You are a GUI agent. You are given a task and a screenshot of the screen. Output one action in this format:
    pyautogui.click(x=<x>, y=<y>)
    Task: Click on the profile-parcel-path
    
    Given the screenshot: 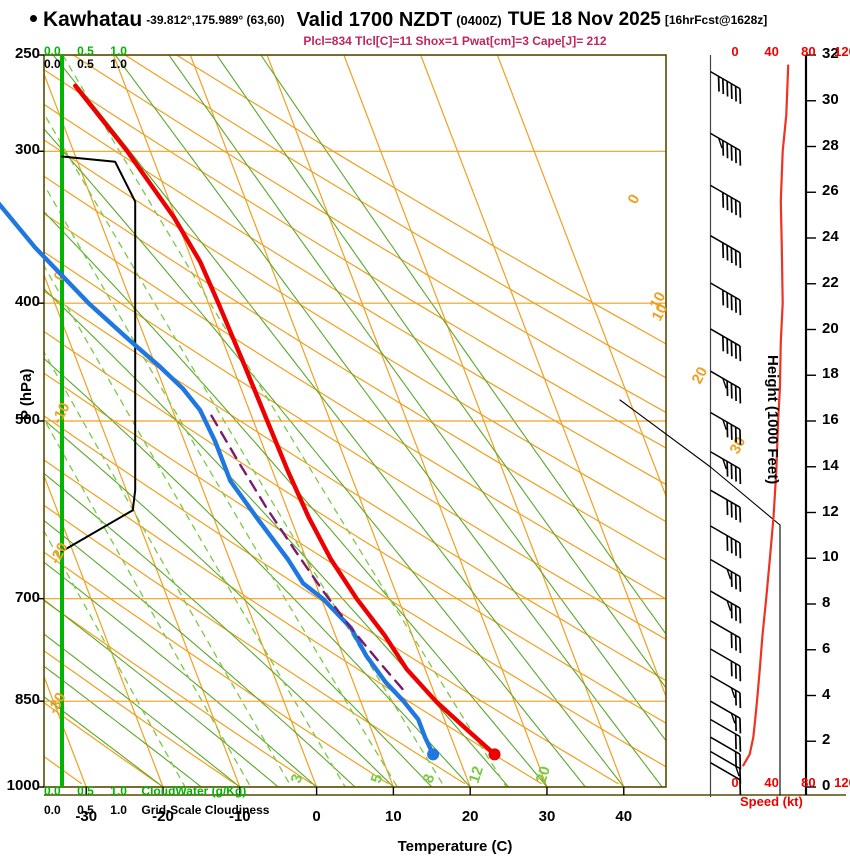 What is the action you would take?
    pyautogui.click(x=308, y=553)
    